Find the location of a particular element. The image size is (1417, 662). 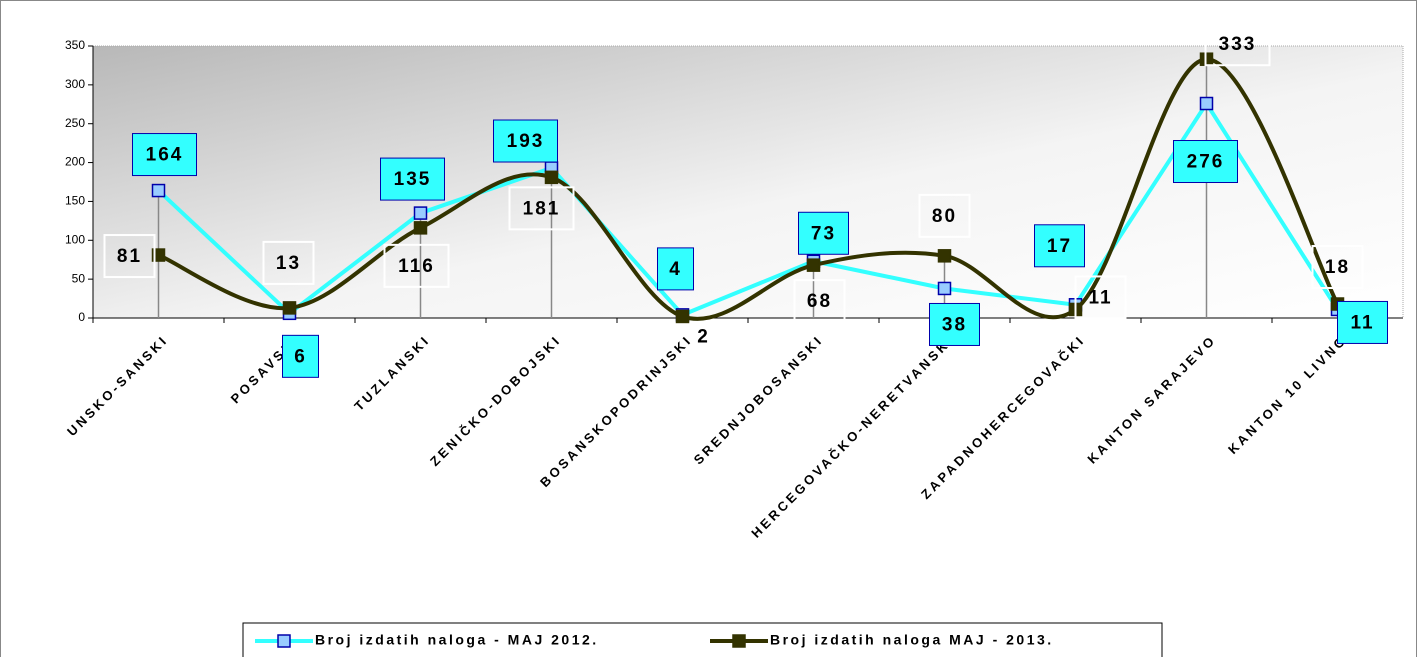

legend-box is located at coordinates (702, 642).